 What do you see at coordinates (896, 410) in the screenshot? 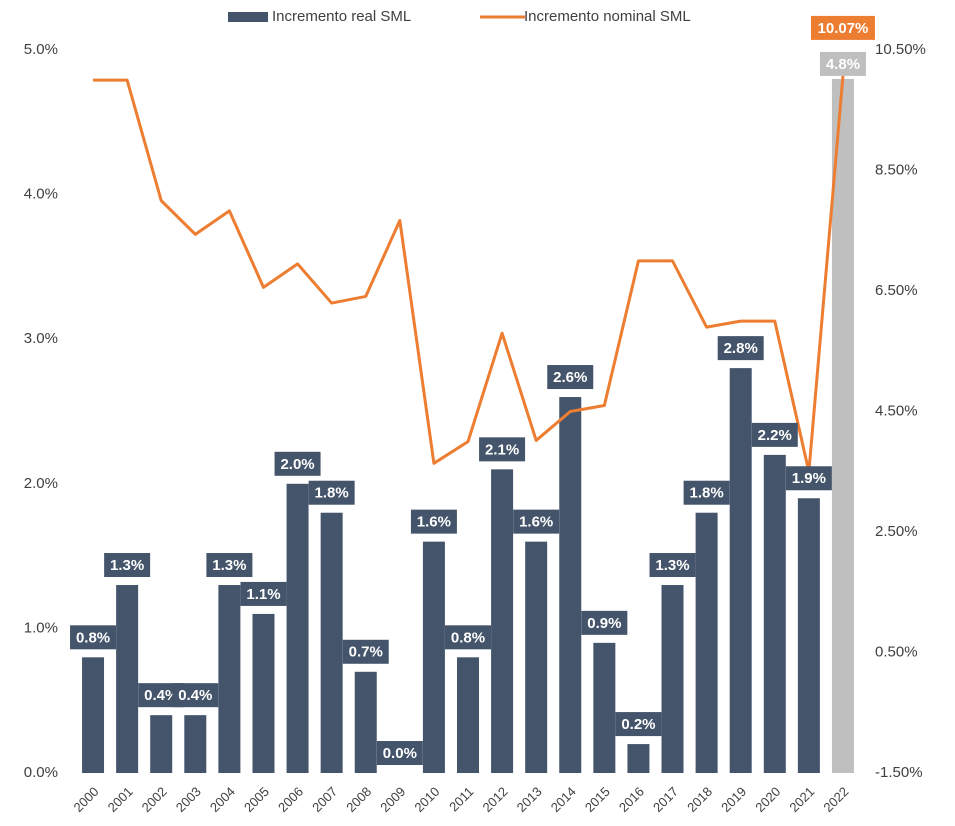
I see `y2-tick-label: 4.50%` at bounding box center [896, 410].